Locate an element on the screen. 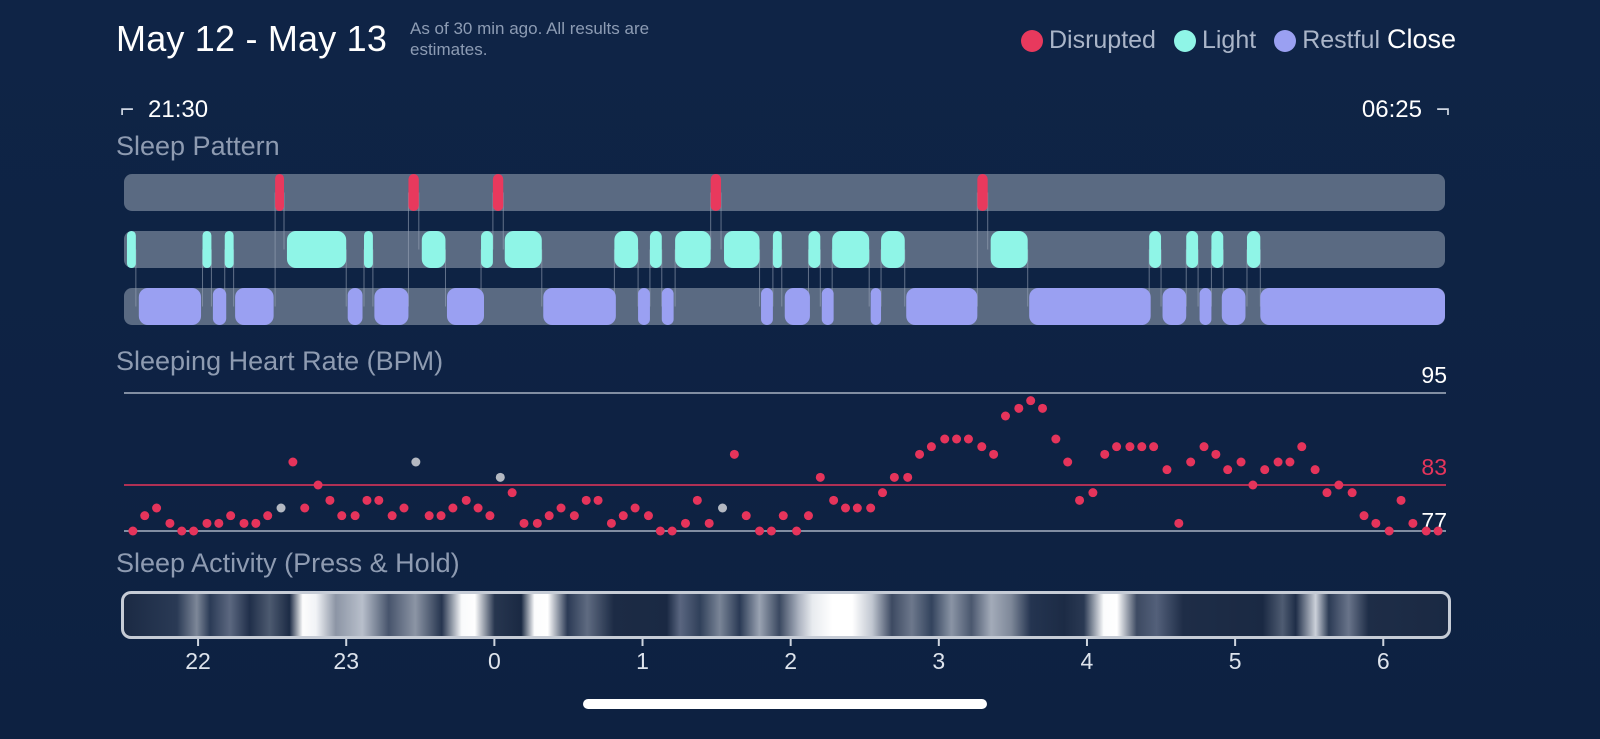 The image size is (1600, 739). close-button: Close is located at coordinates (1421, 39).